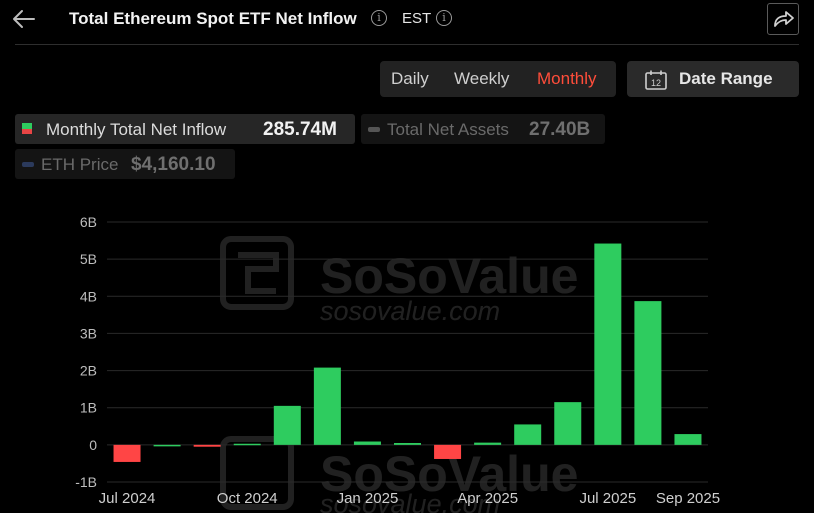  Describe the element at coordinates (24, 19) in the screenshot. I see `arrow-left-icon` at that location.